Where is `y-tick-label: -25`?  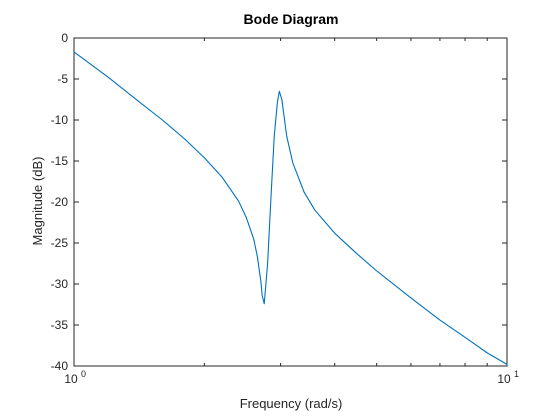
y-tick-label: -25 is located at coordinates (60, 243).